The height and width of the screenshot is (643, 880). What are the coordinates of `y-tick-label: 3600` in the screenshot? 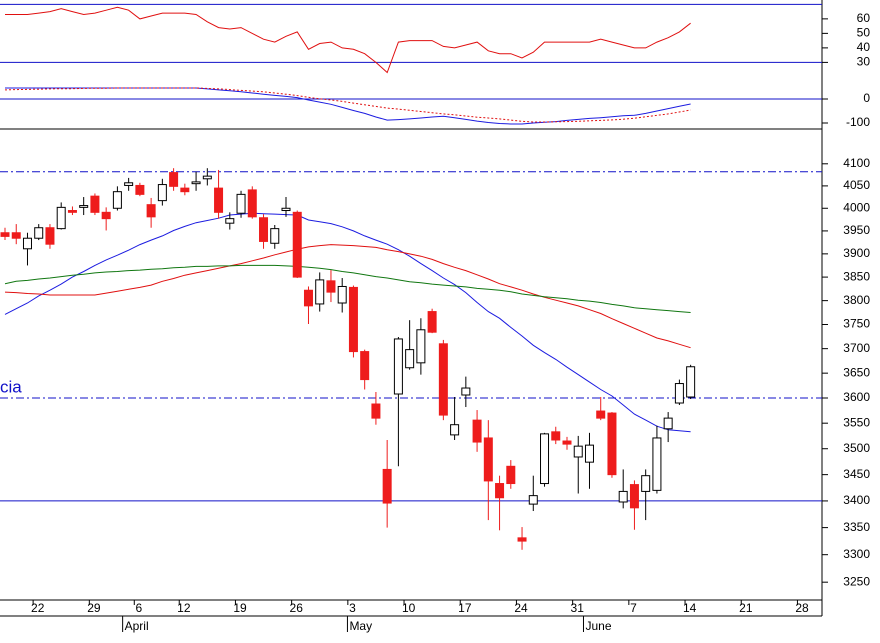 It's located at (856, 397).